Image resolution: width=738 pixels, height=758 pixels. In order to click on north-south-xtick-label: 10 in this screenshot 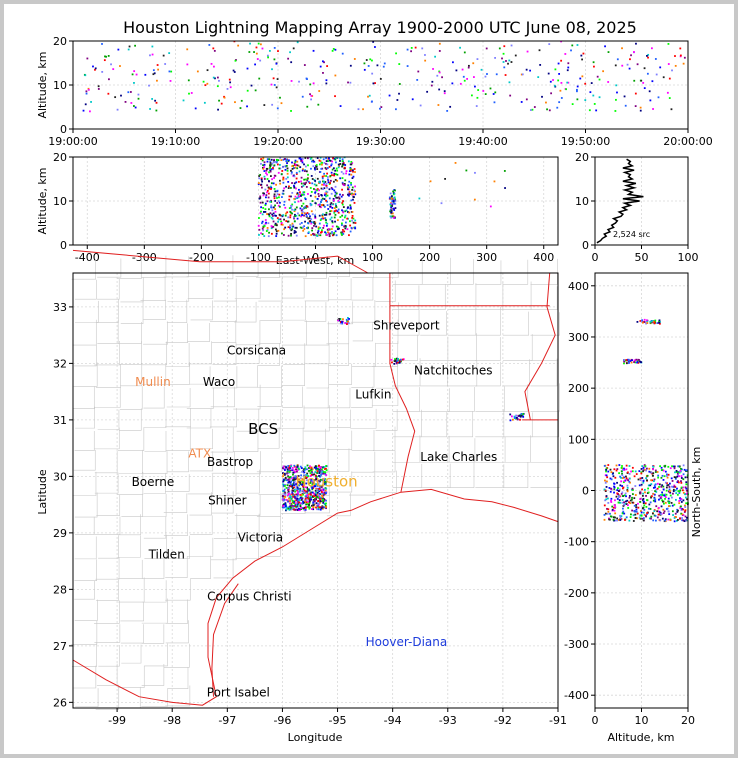, I will do `click(642, 720)`.